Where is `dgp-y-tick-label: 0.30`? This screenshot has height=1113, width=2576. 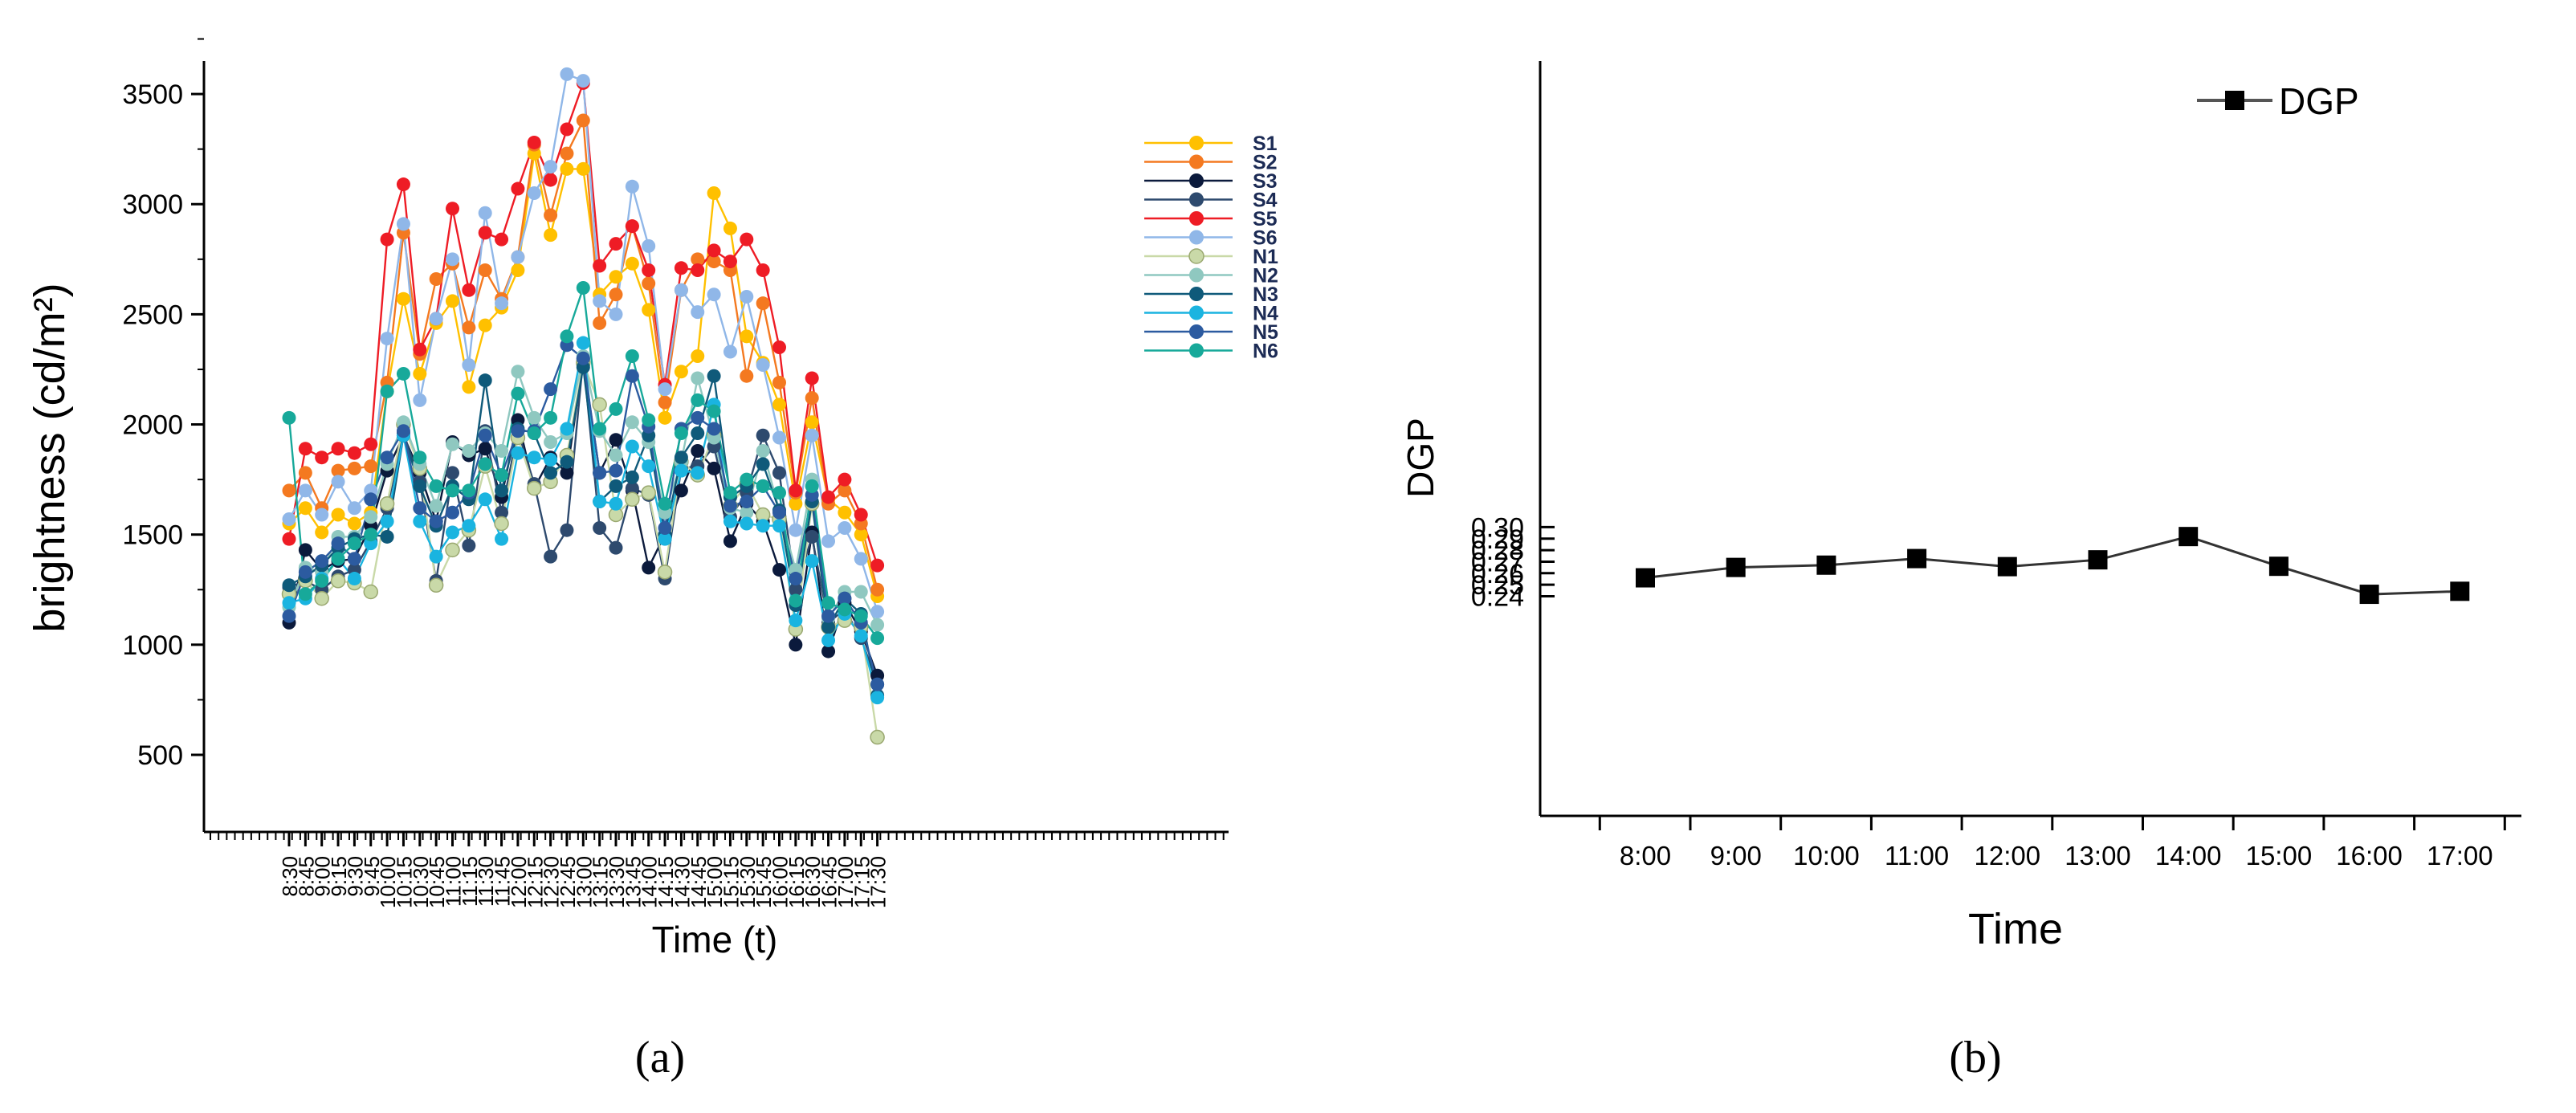 dgp-y-tick-label: 0.30 is located at coordinates (1497, 527).